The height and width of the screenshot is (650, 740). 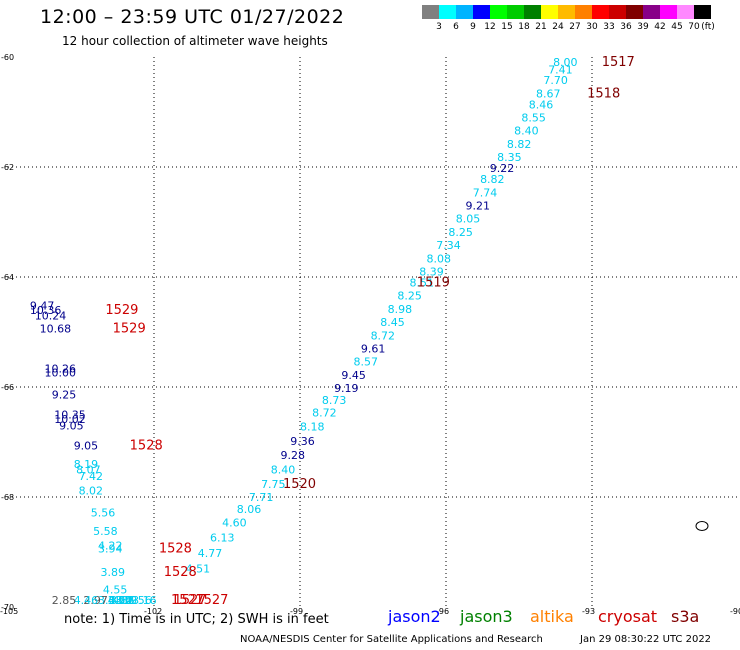 I want to click on swh-value-label: 8.67, so click(x=548, y=93).